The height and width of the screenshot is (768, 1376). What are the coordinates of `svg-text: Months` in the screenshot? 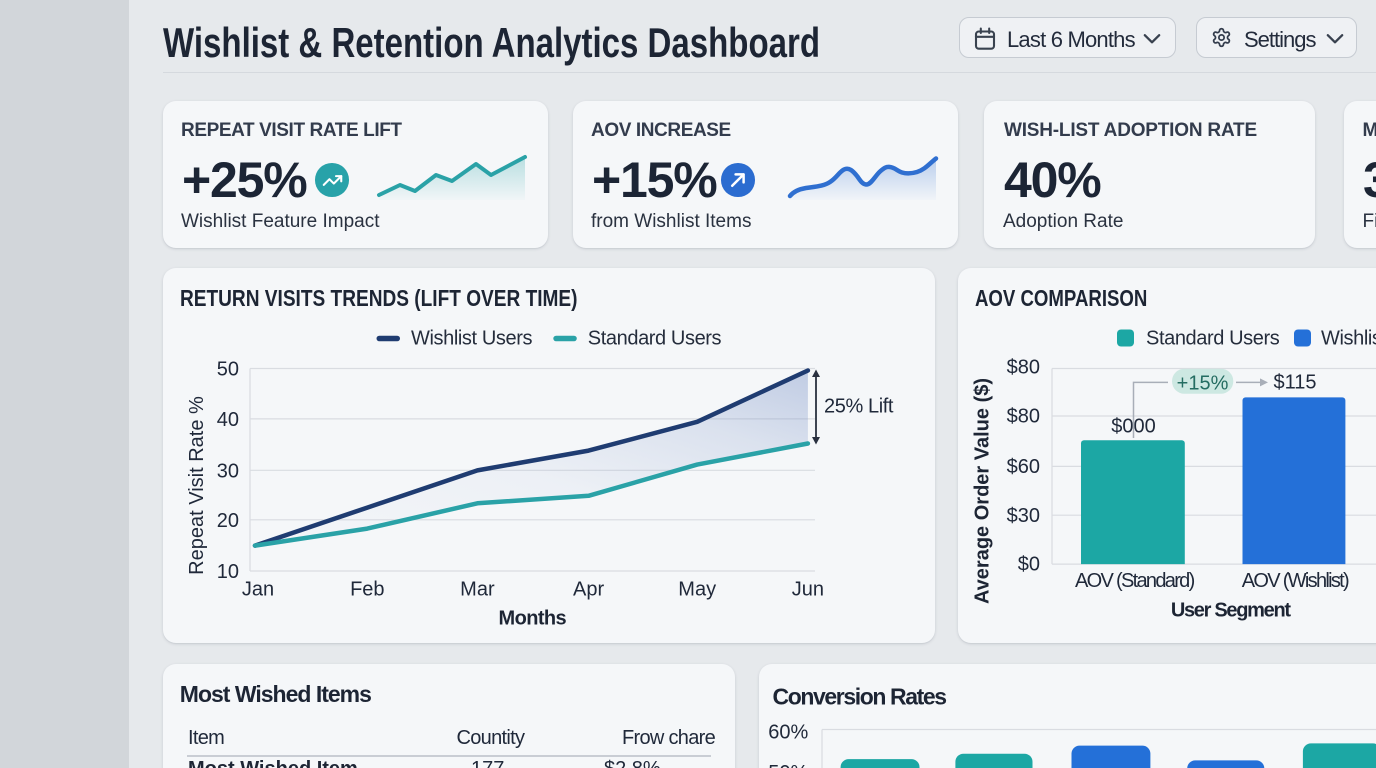 It's located at (533, 619).